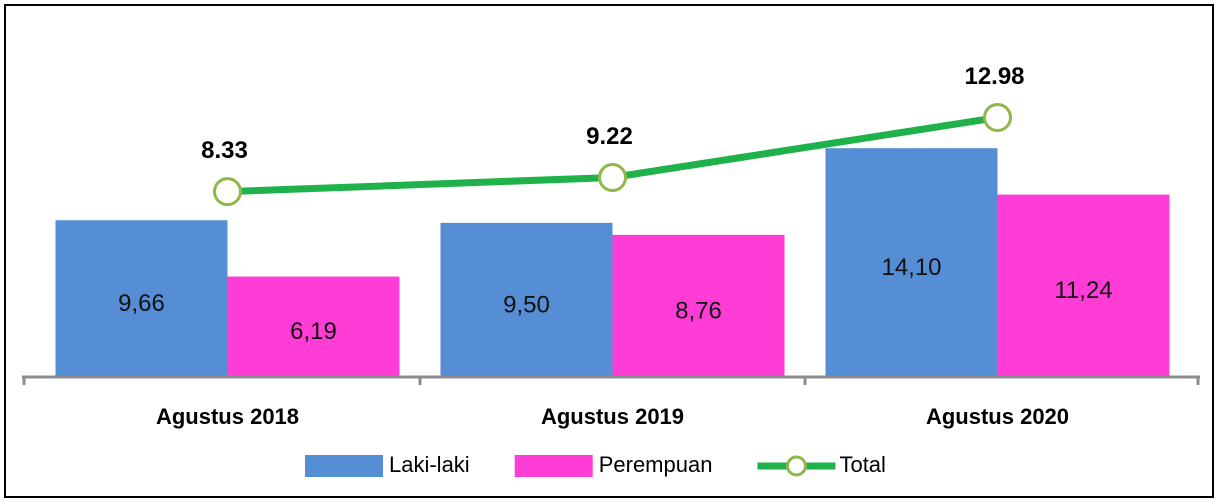  I want to click on value-label: 6,19, so click(313, 331).